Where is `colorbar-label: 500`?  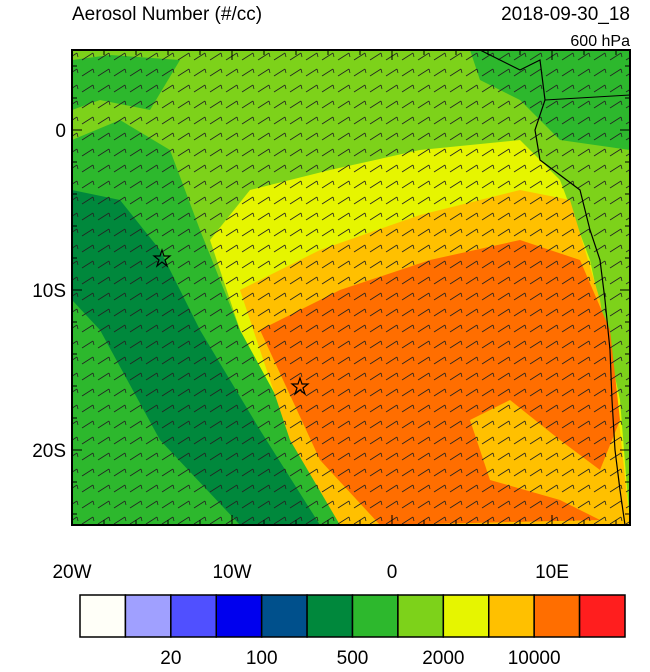 colorbar-label: 500 is located at coordinates (353, 657).